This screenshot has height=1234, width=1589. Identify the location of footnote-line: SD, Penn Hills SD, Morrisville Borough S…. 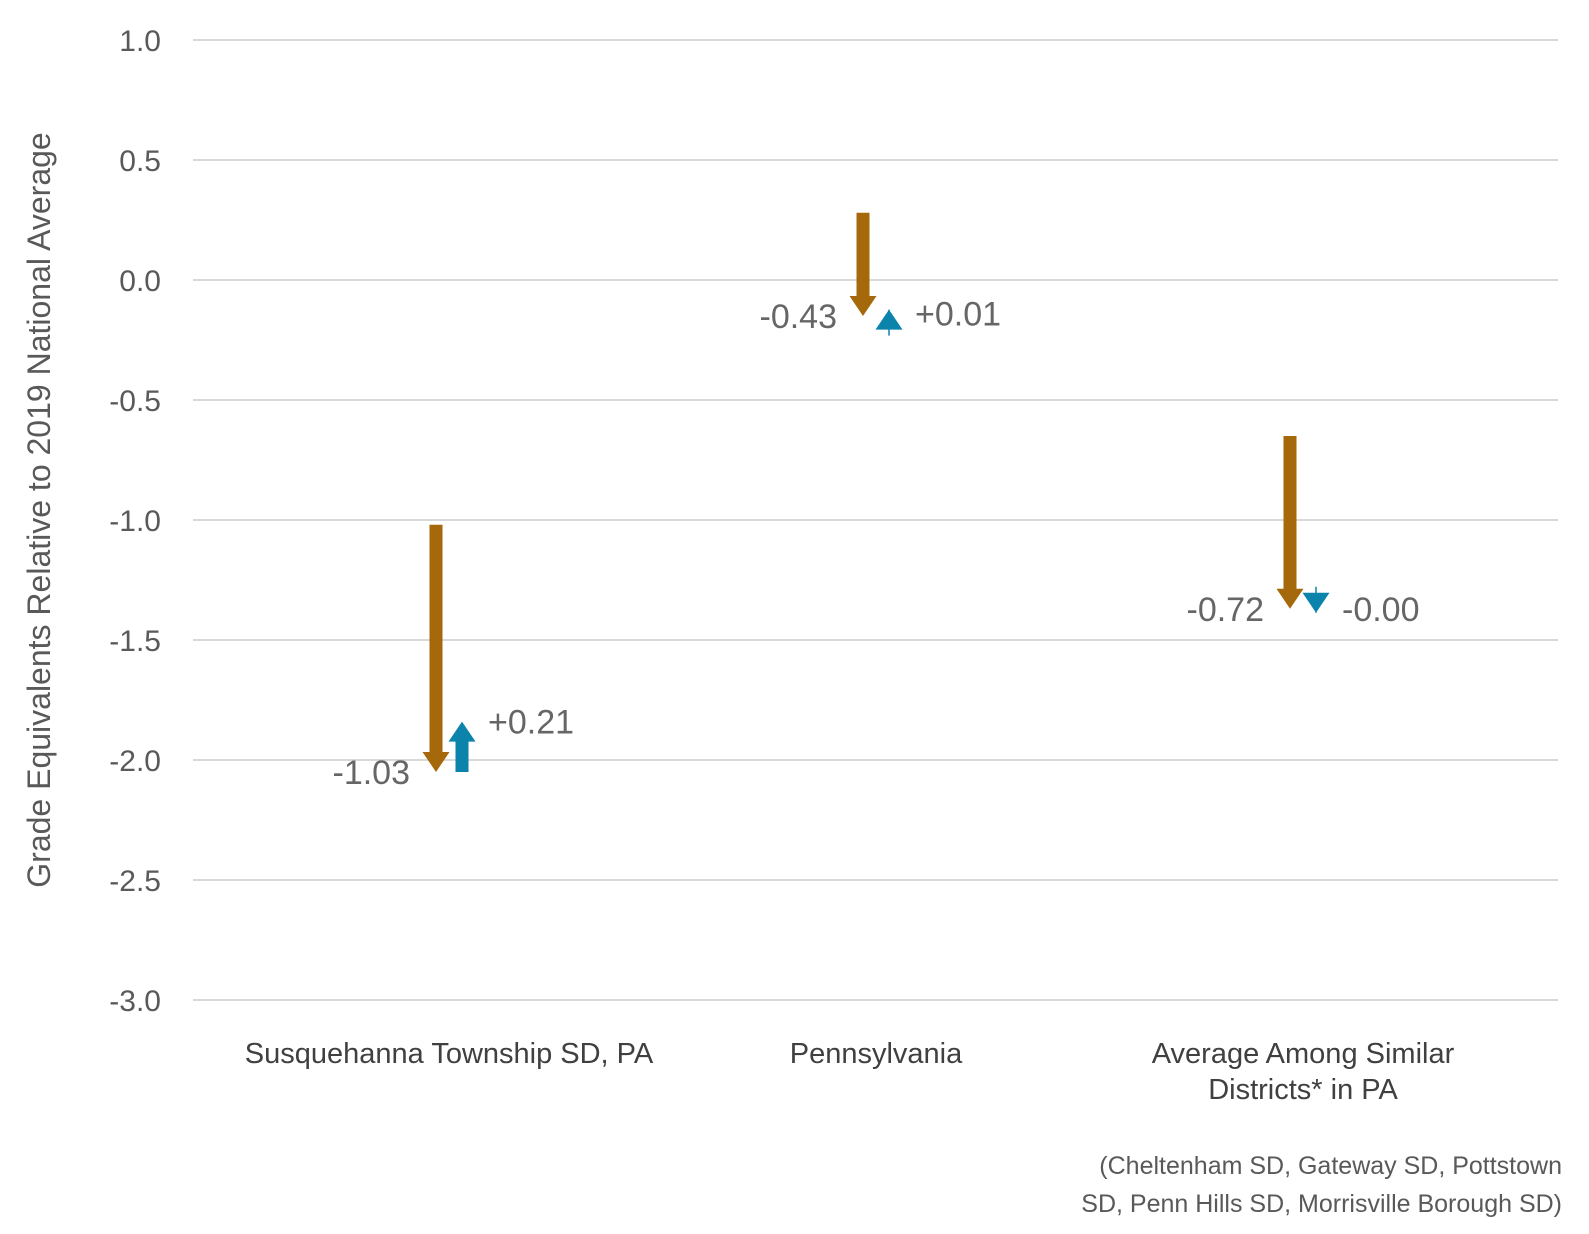
(1321, 1204).